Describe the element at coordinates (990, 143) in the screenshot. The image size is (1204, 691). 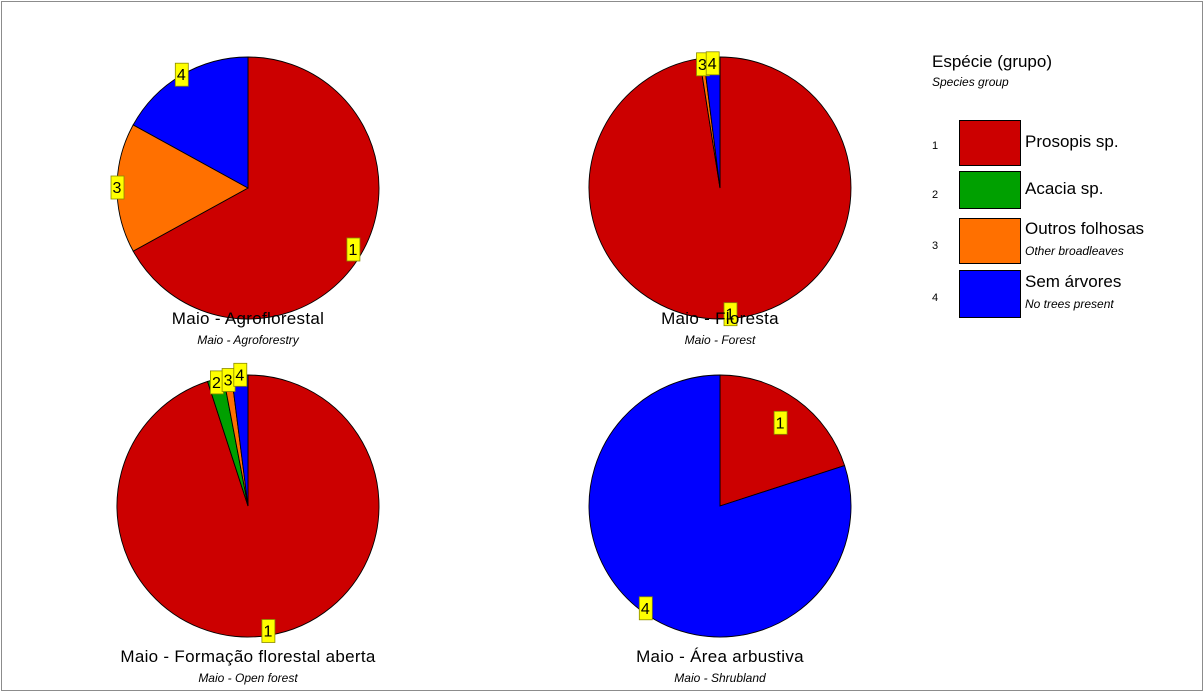
I see `legend-swatch-prosopis` at that location.